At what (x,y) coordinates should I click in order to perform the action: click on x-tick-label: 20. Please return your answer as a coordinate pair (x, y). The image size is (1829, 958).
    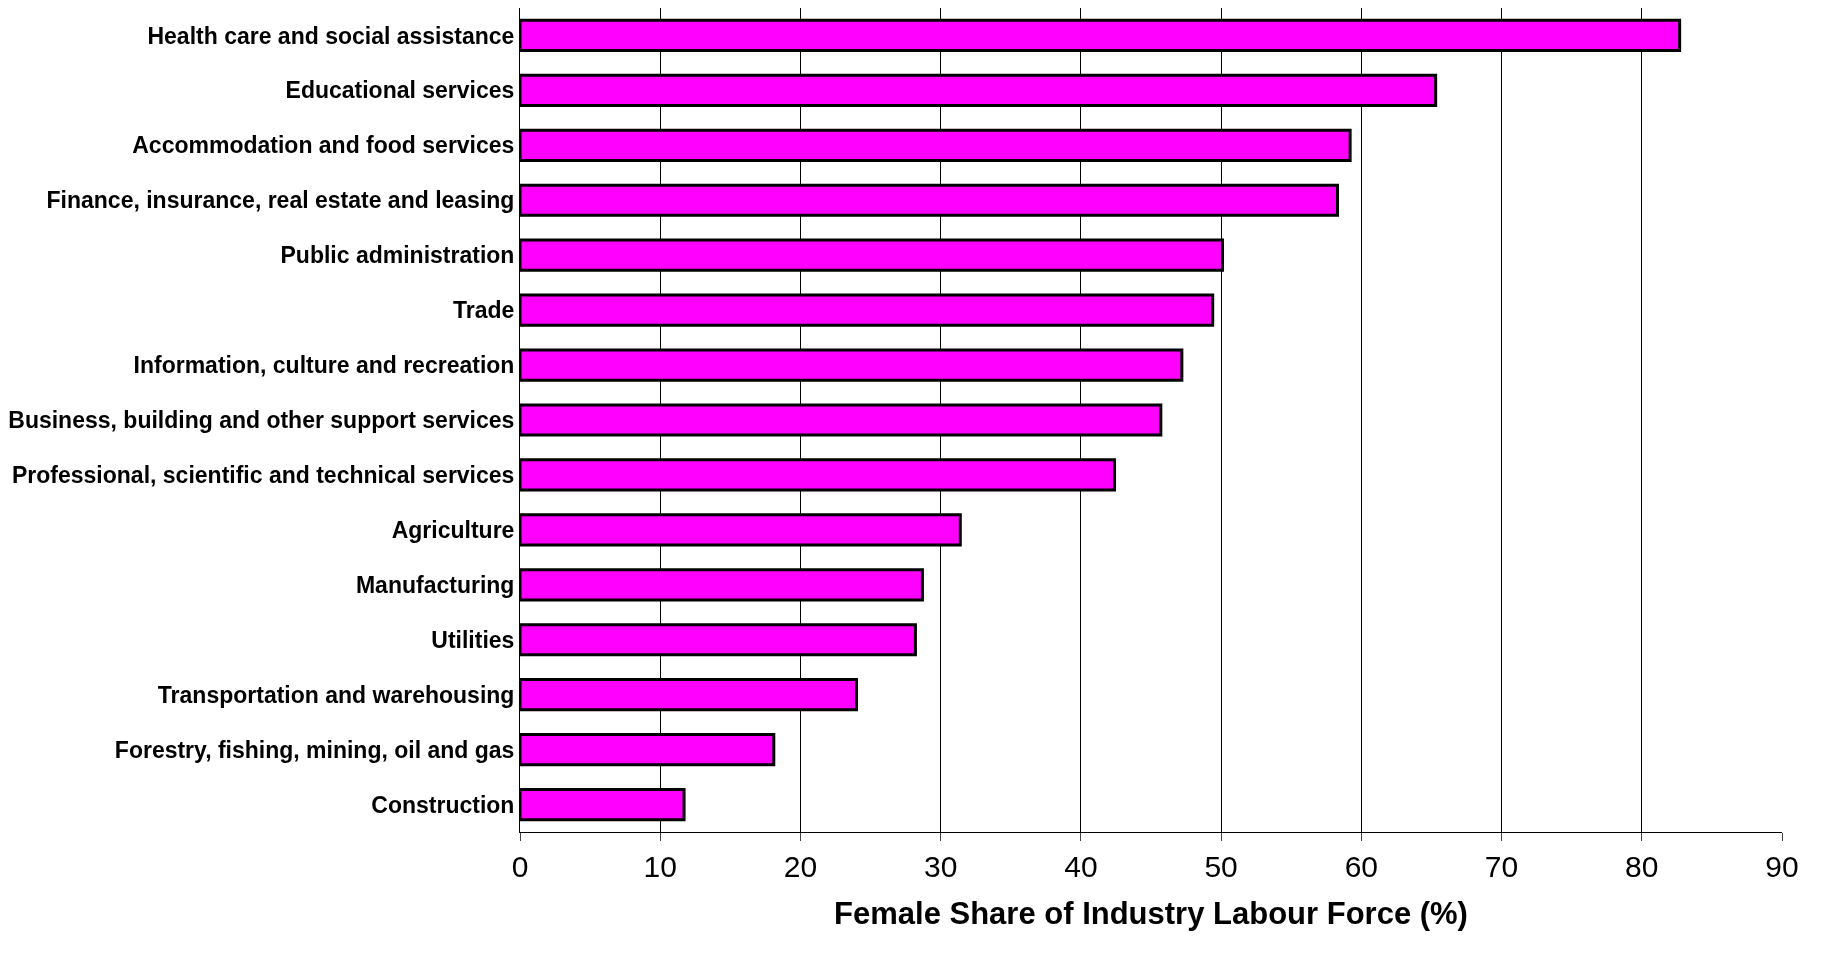
    Looking at the image, I should click on (800, 866).